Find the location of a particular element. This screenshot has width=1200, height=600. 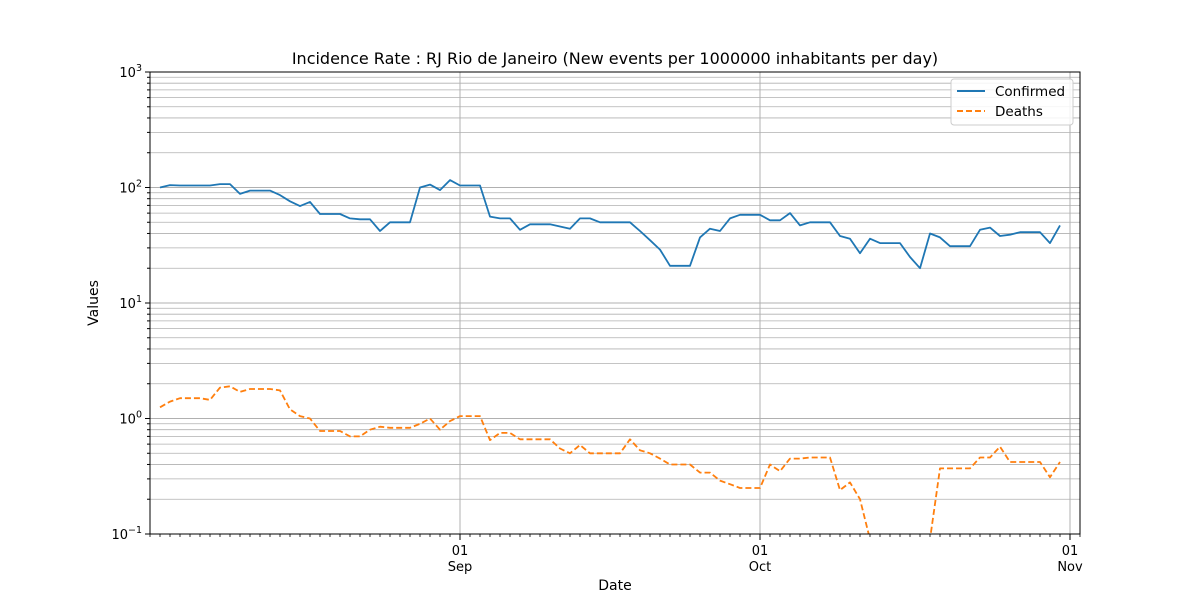

y-tick-exponent: 1 is located at coordinates (139, 299).